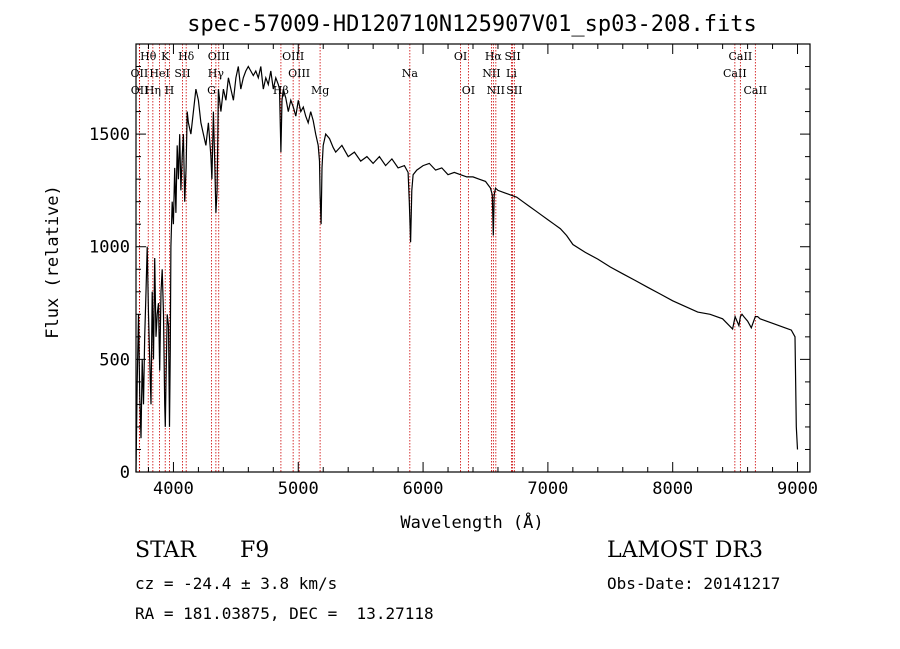  Describe the element at coordinates (186, 56) in the screenshot. I see `line-id-label: Hδ` at that location.